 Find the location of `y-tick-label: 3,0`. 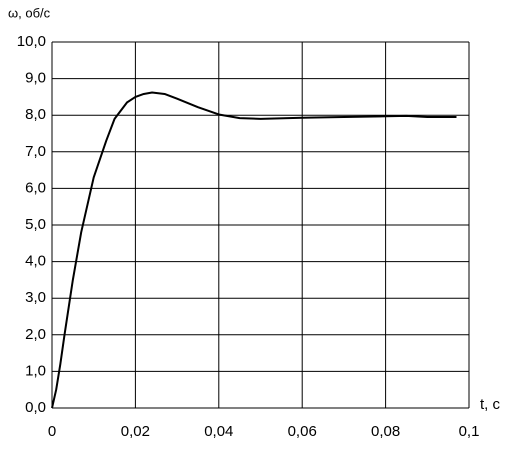

y-tick-label: 3,0 is located at coordinates (35, 297).